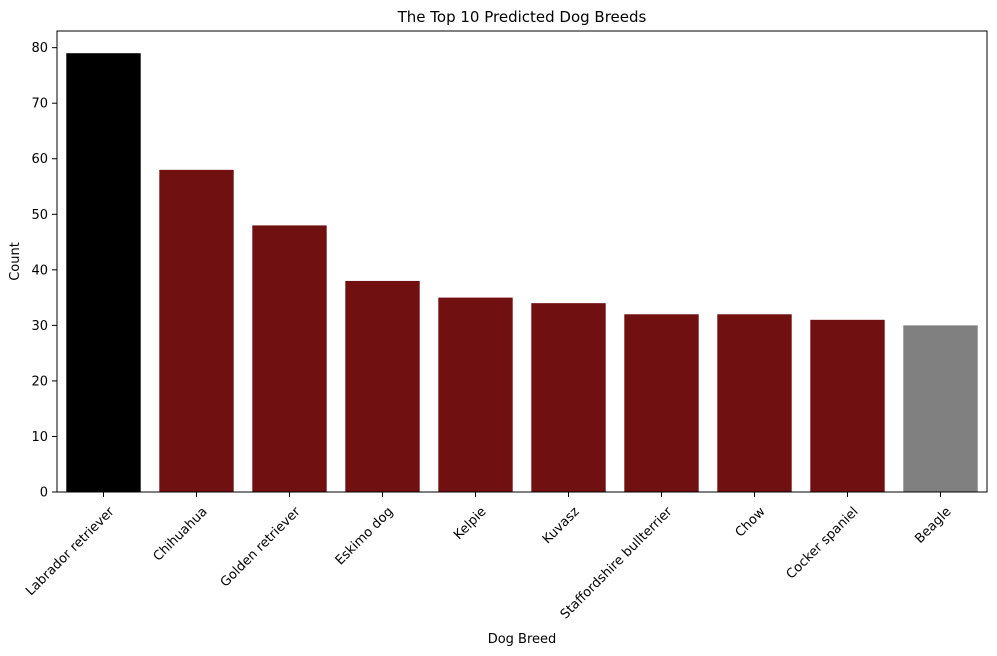 This screenshot has width=997, height=656. I want to click on y-tick-label: 0, so click(44, 493).